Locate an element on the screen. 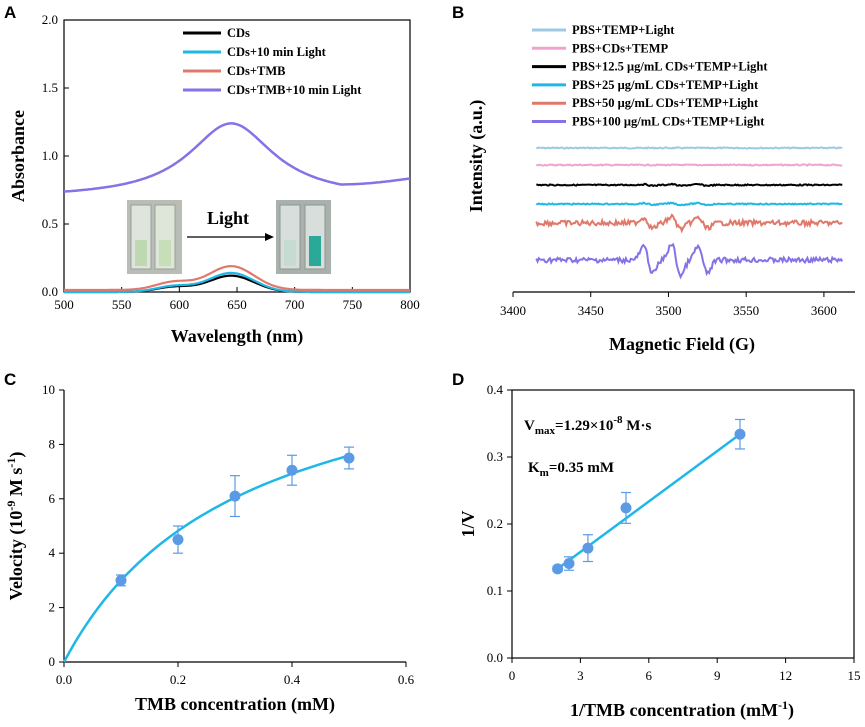  a-legend-entry-3: CDs+TMB+10 min Light is located at coordinates (294, 90).